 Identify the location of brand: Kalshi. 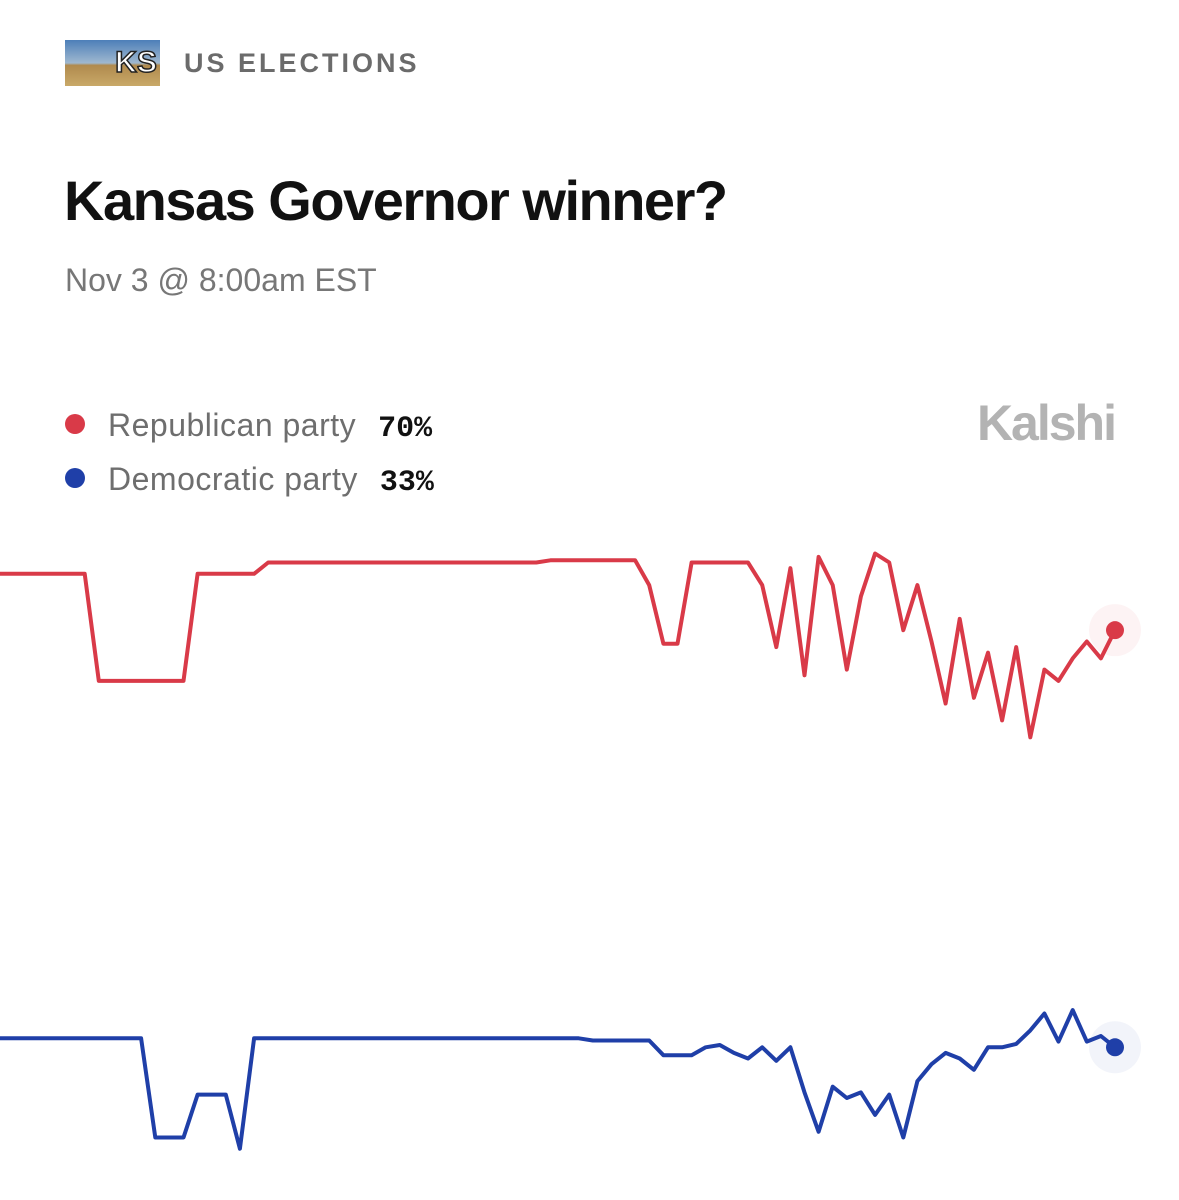
(1046, 423).